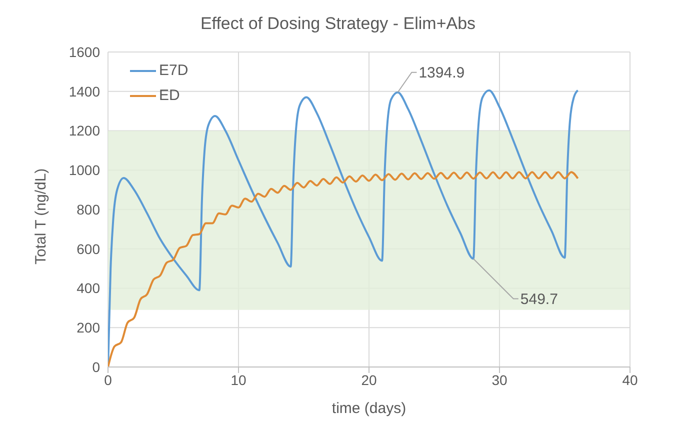  I want to click on y-tick-label: 400, so click(88, 288).